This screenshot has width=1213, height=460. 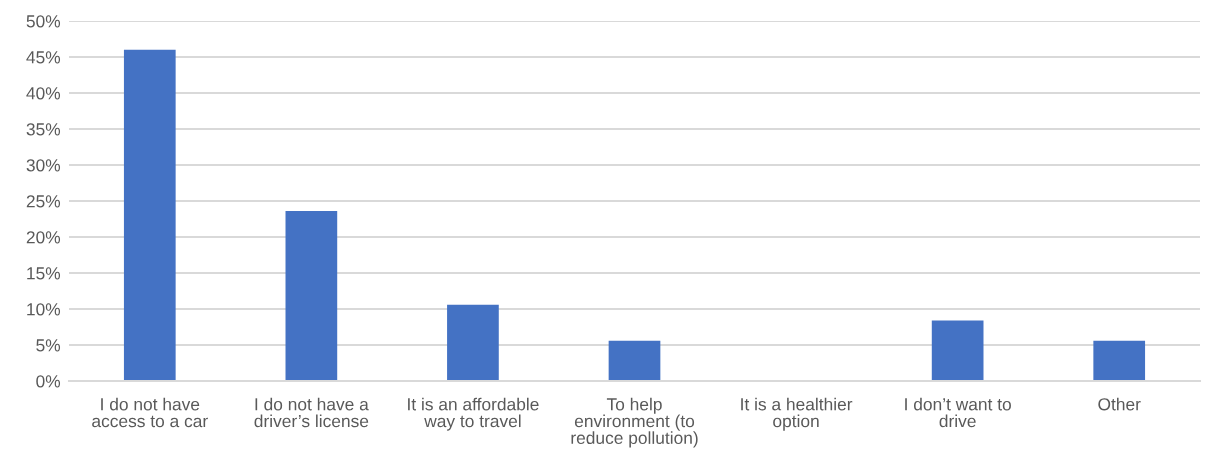 I want to click on y-tick-label: 50%, so click(x=43, y=21).